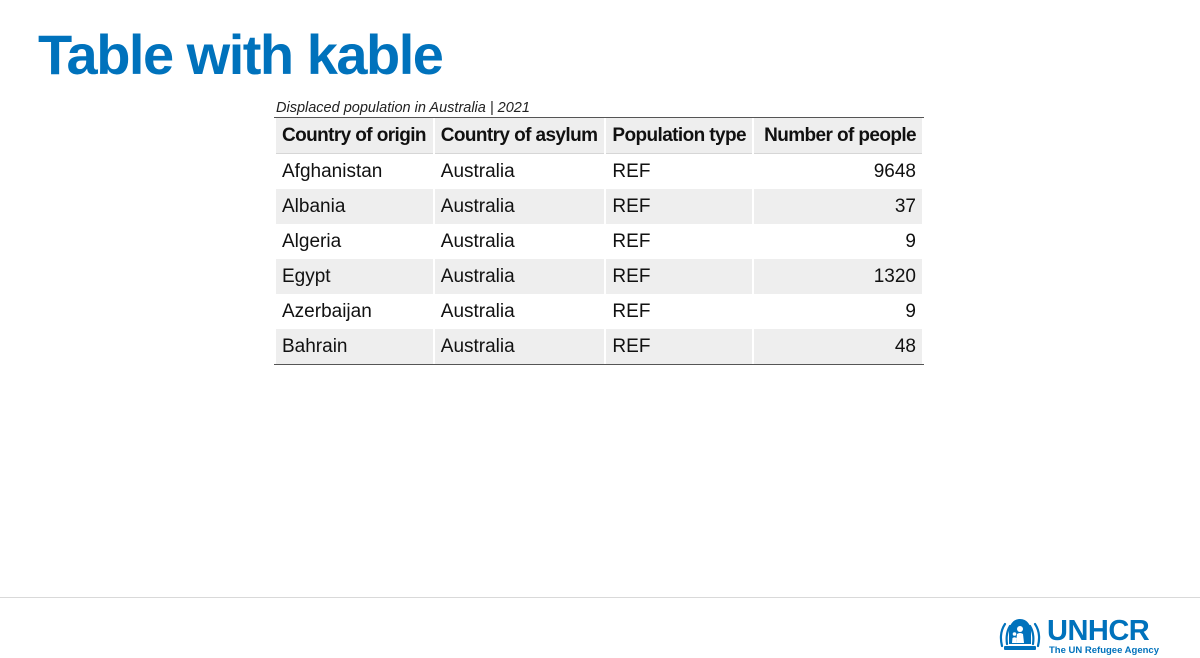  I want to click on unhcr-logo: UNHCR The UN Refugee Agency, so click(1083, 636).